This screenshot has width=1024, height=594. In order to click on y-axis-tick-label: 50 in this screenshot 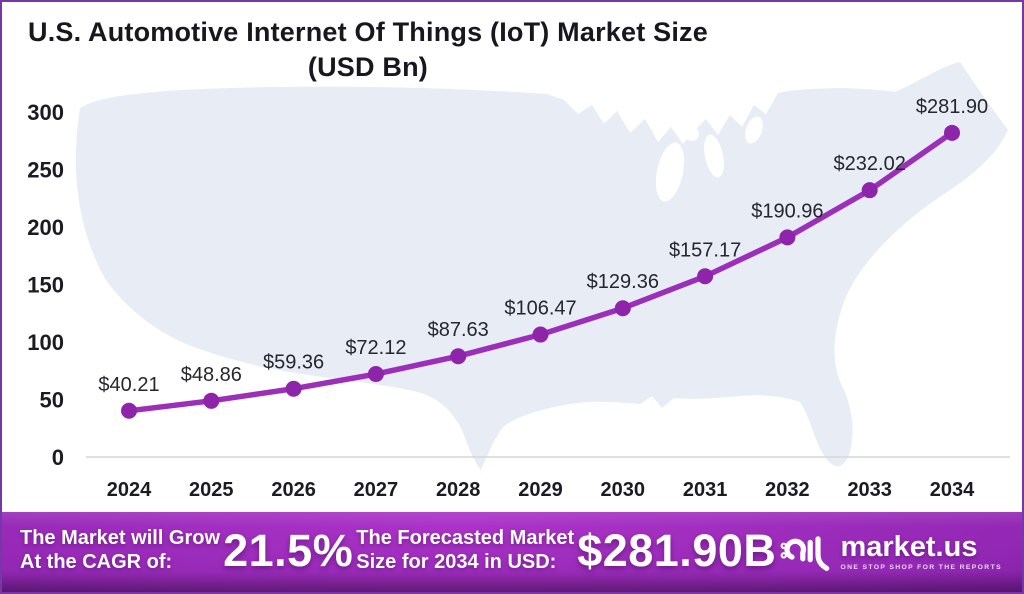, I will do `click(52, 400)`.